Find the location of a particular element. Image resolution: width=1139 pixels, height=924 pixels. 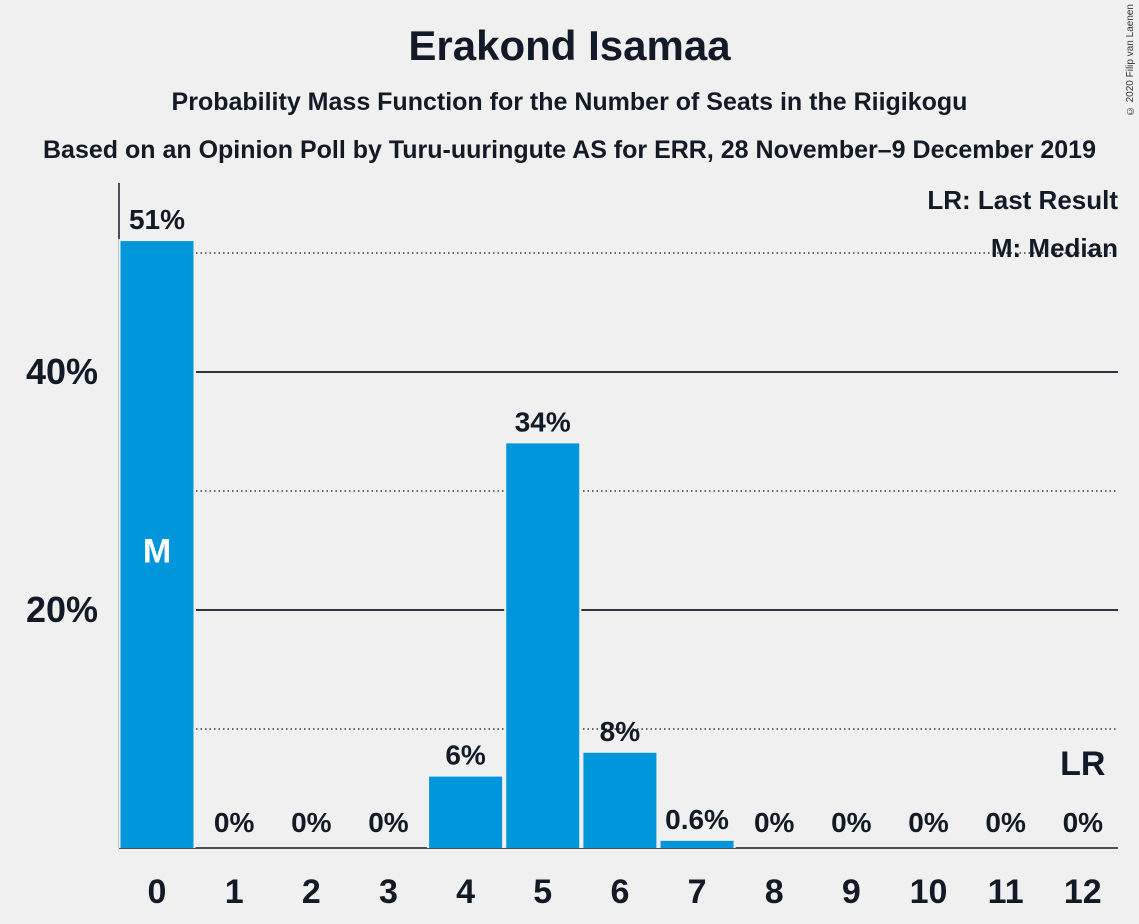

x-tick-label: 12 is located at coordinates (1083, 892).